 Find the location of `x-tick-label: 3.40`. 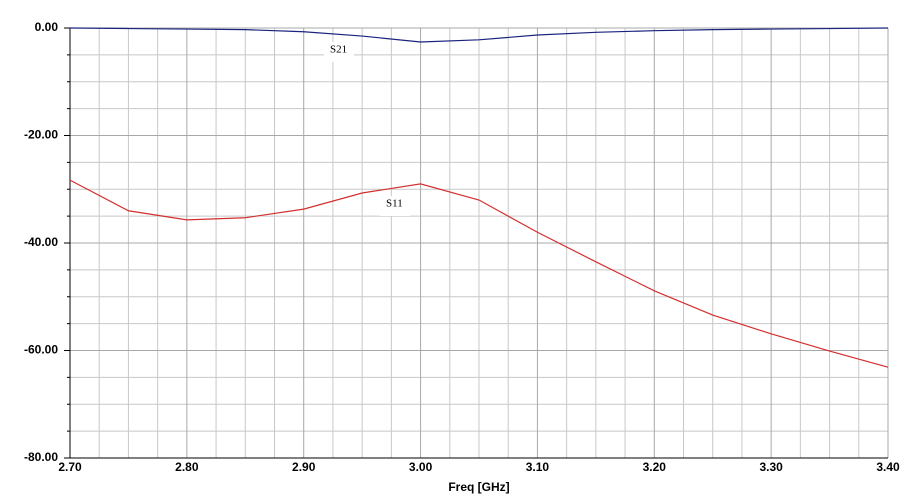

x-tick-label: 3.40 is located at coordinates (888, 467).